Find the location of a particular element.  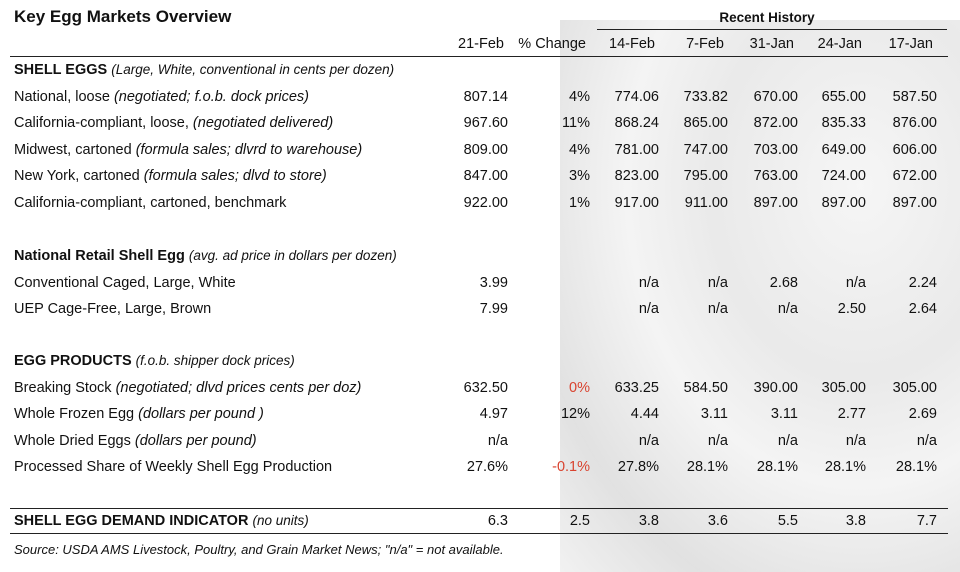

cell: 2.24 is located at coordinates (922, 282).